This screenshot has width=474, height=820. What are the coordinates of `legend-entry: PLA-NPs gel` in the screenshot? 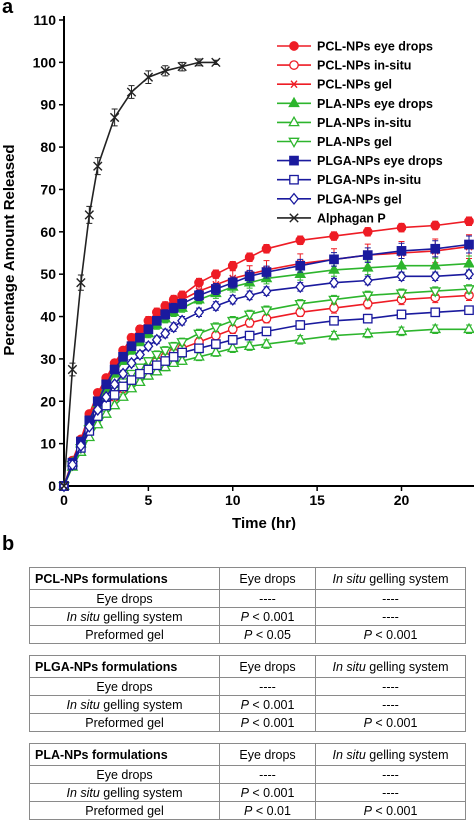 It's located at (334, 142).